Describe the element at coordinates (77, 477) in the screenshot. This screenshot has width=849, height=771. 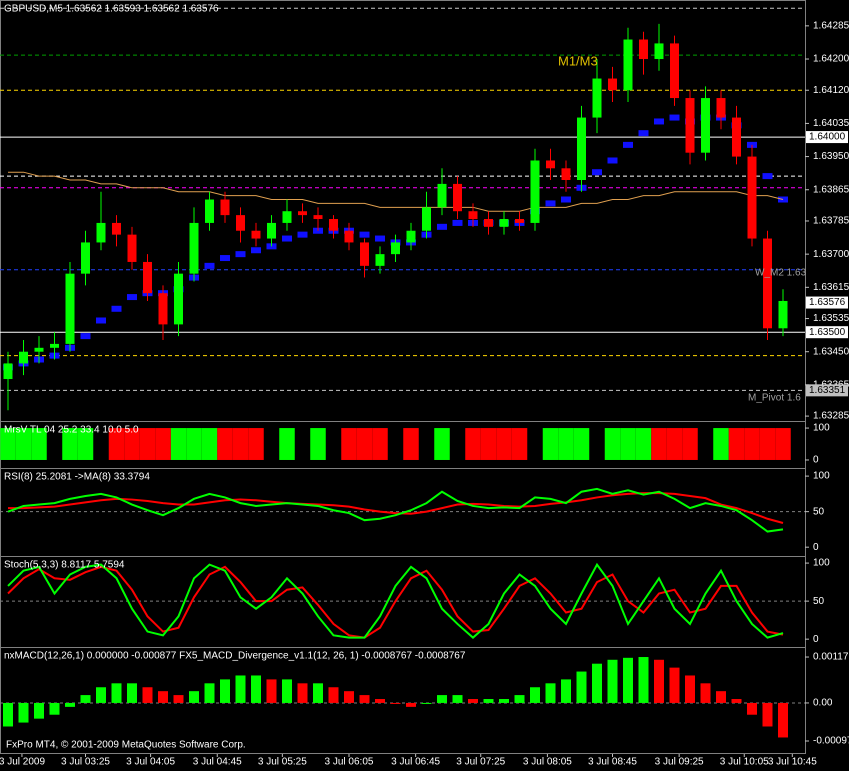
I see `panel-title: RSI(8) 25.2081 ->MA(8) 33.3794` at that location.